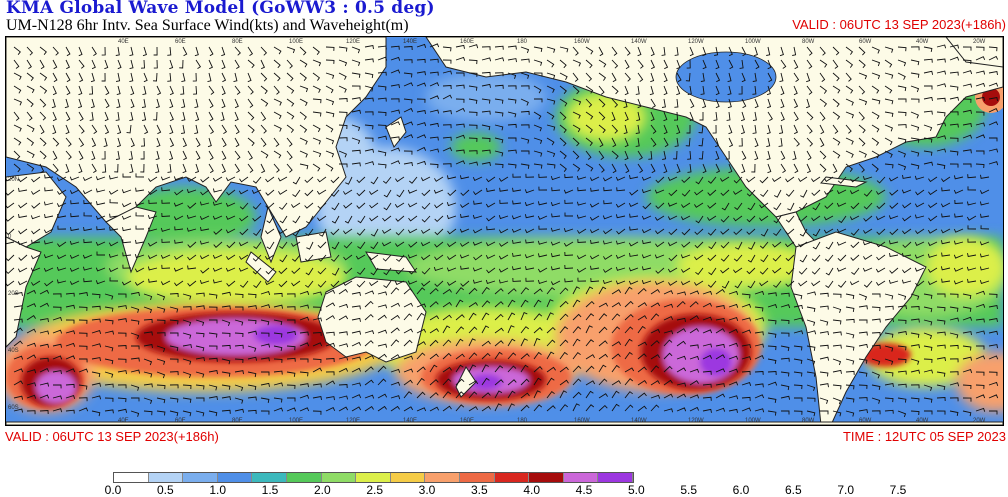  Describe the element at coordinates (373, 477) in the screenshot. I see `colorbar-segment` at that location.